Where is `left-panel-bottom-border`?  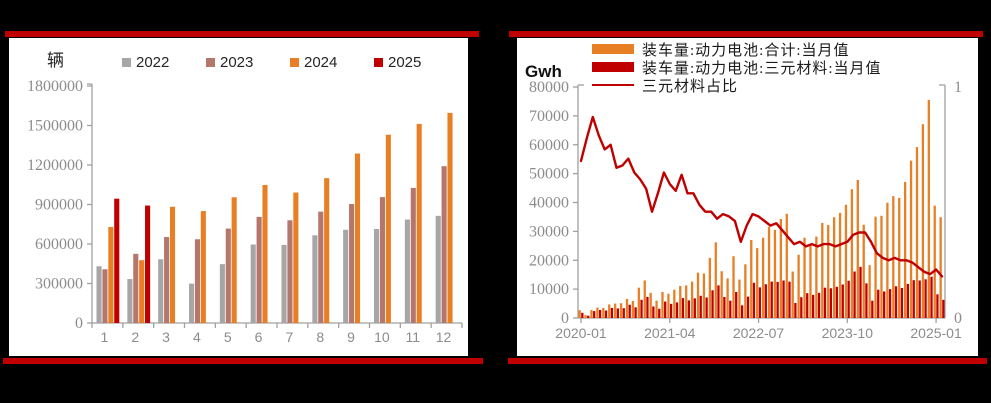
left-panel-bottom-border is located at coordinates (243, 361).